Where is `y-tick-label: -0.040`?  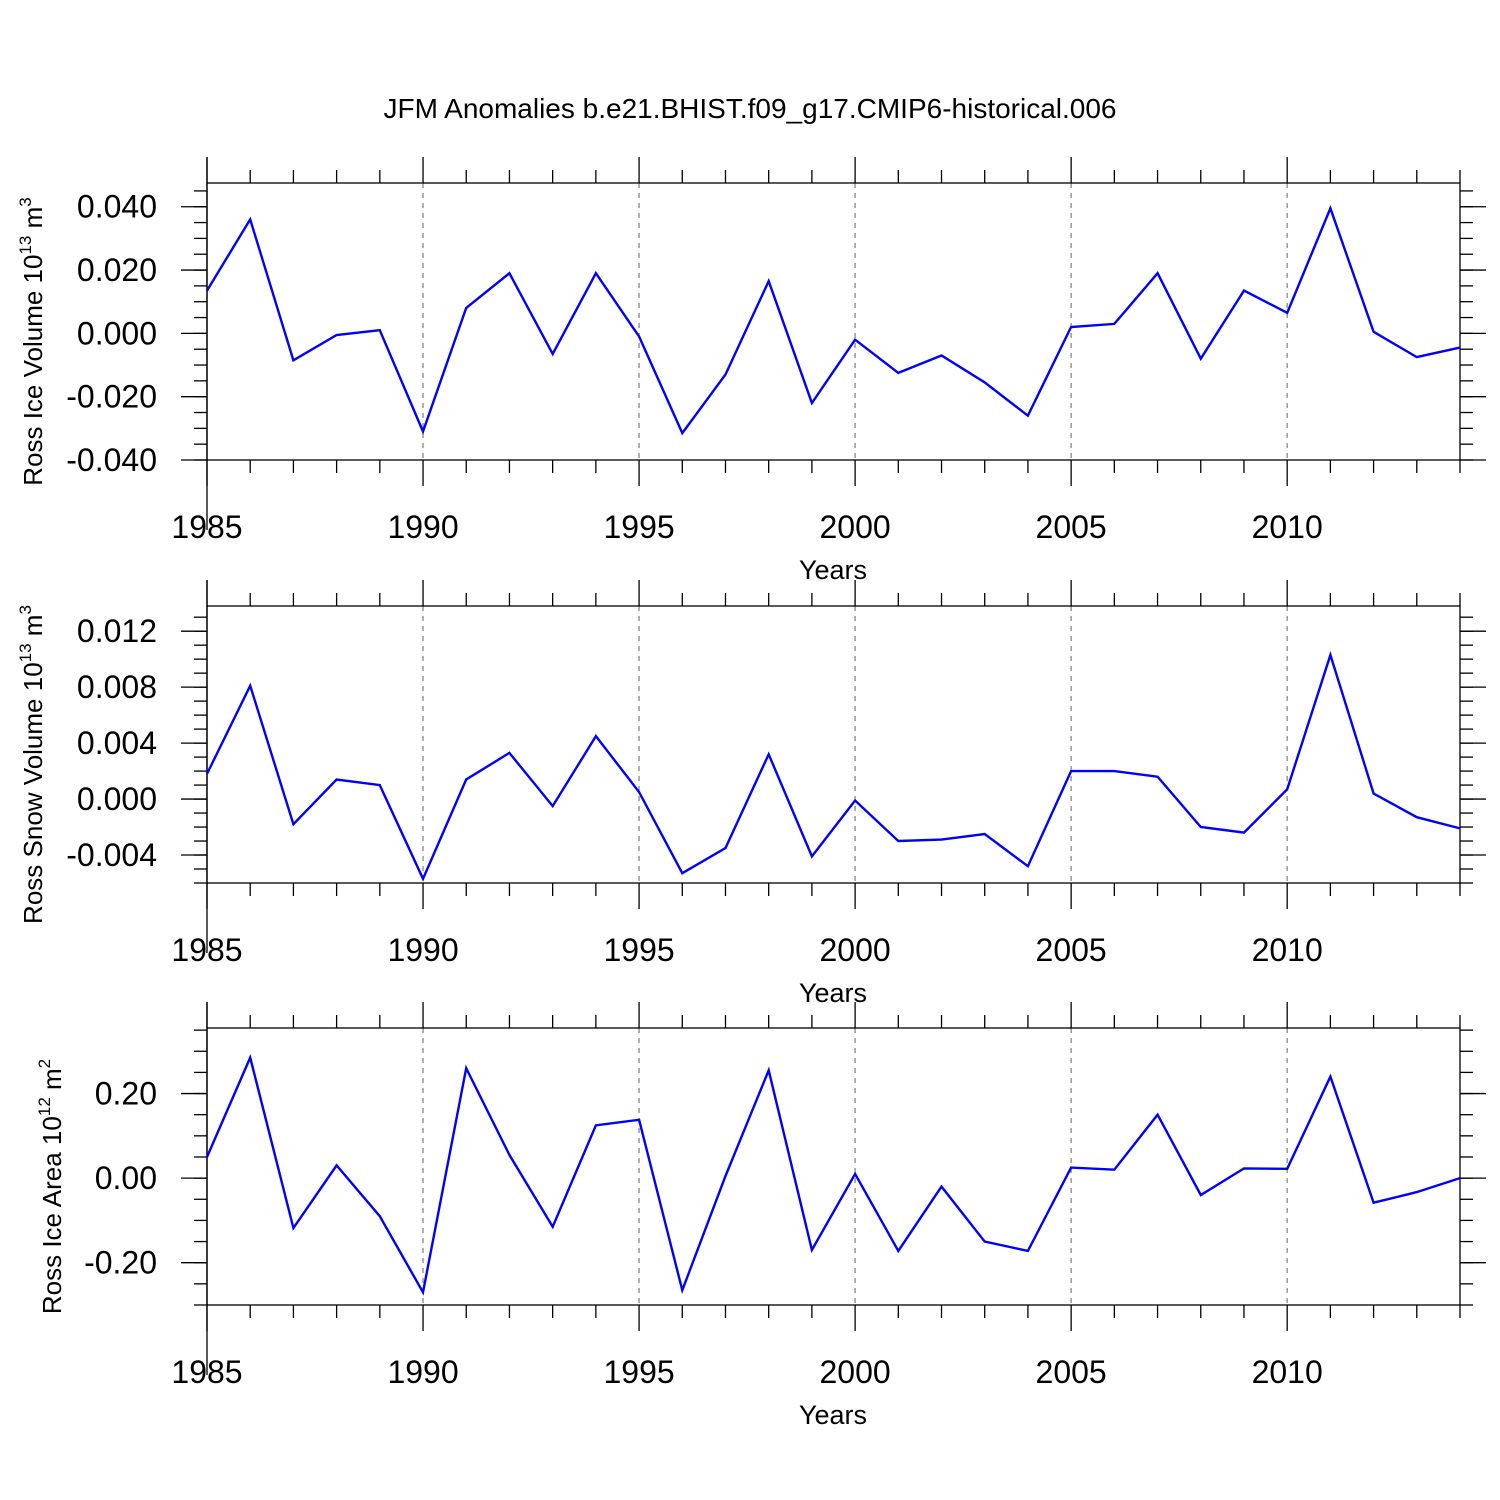 y-tick-label: -0.040 is located at coordinates (111, 460).